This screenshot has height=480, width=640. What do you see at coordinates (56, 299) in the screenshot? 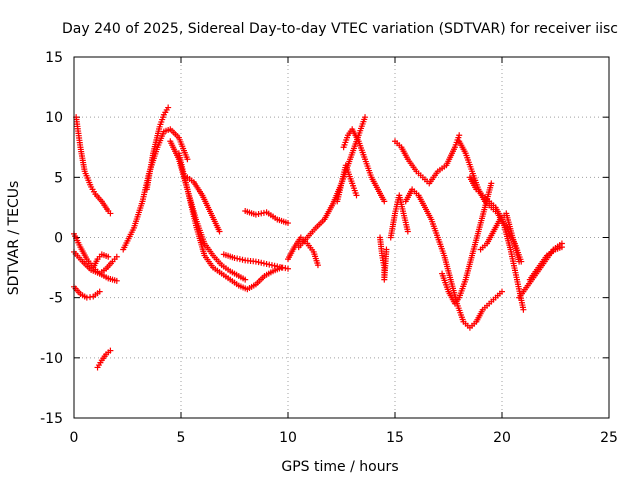
I see `y-tick-label: -5` at bounding box center [56, 299].